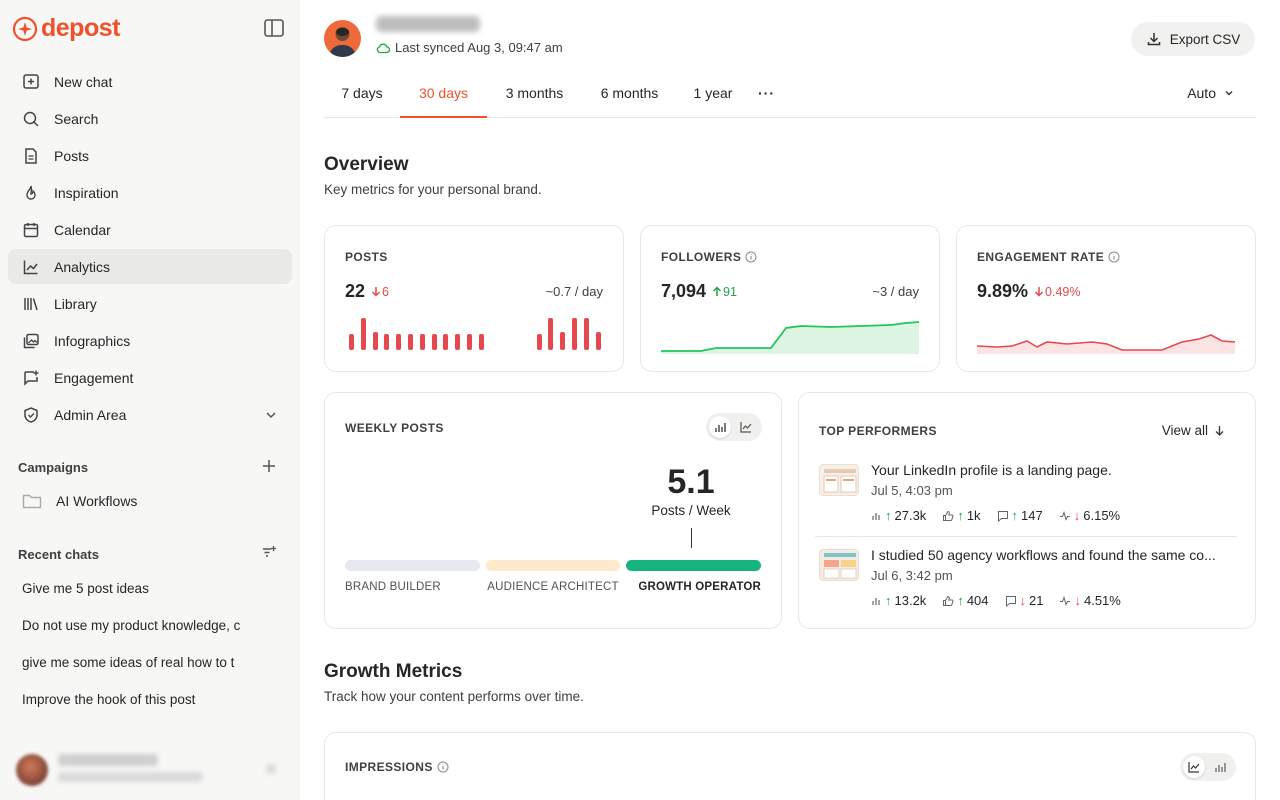  What do you see at coordinates (912, 490) in the screenshot?
I see `post-date: Jul 5, 4:03 pm` at bounding box center [912, 490].